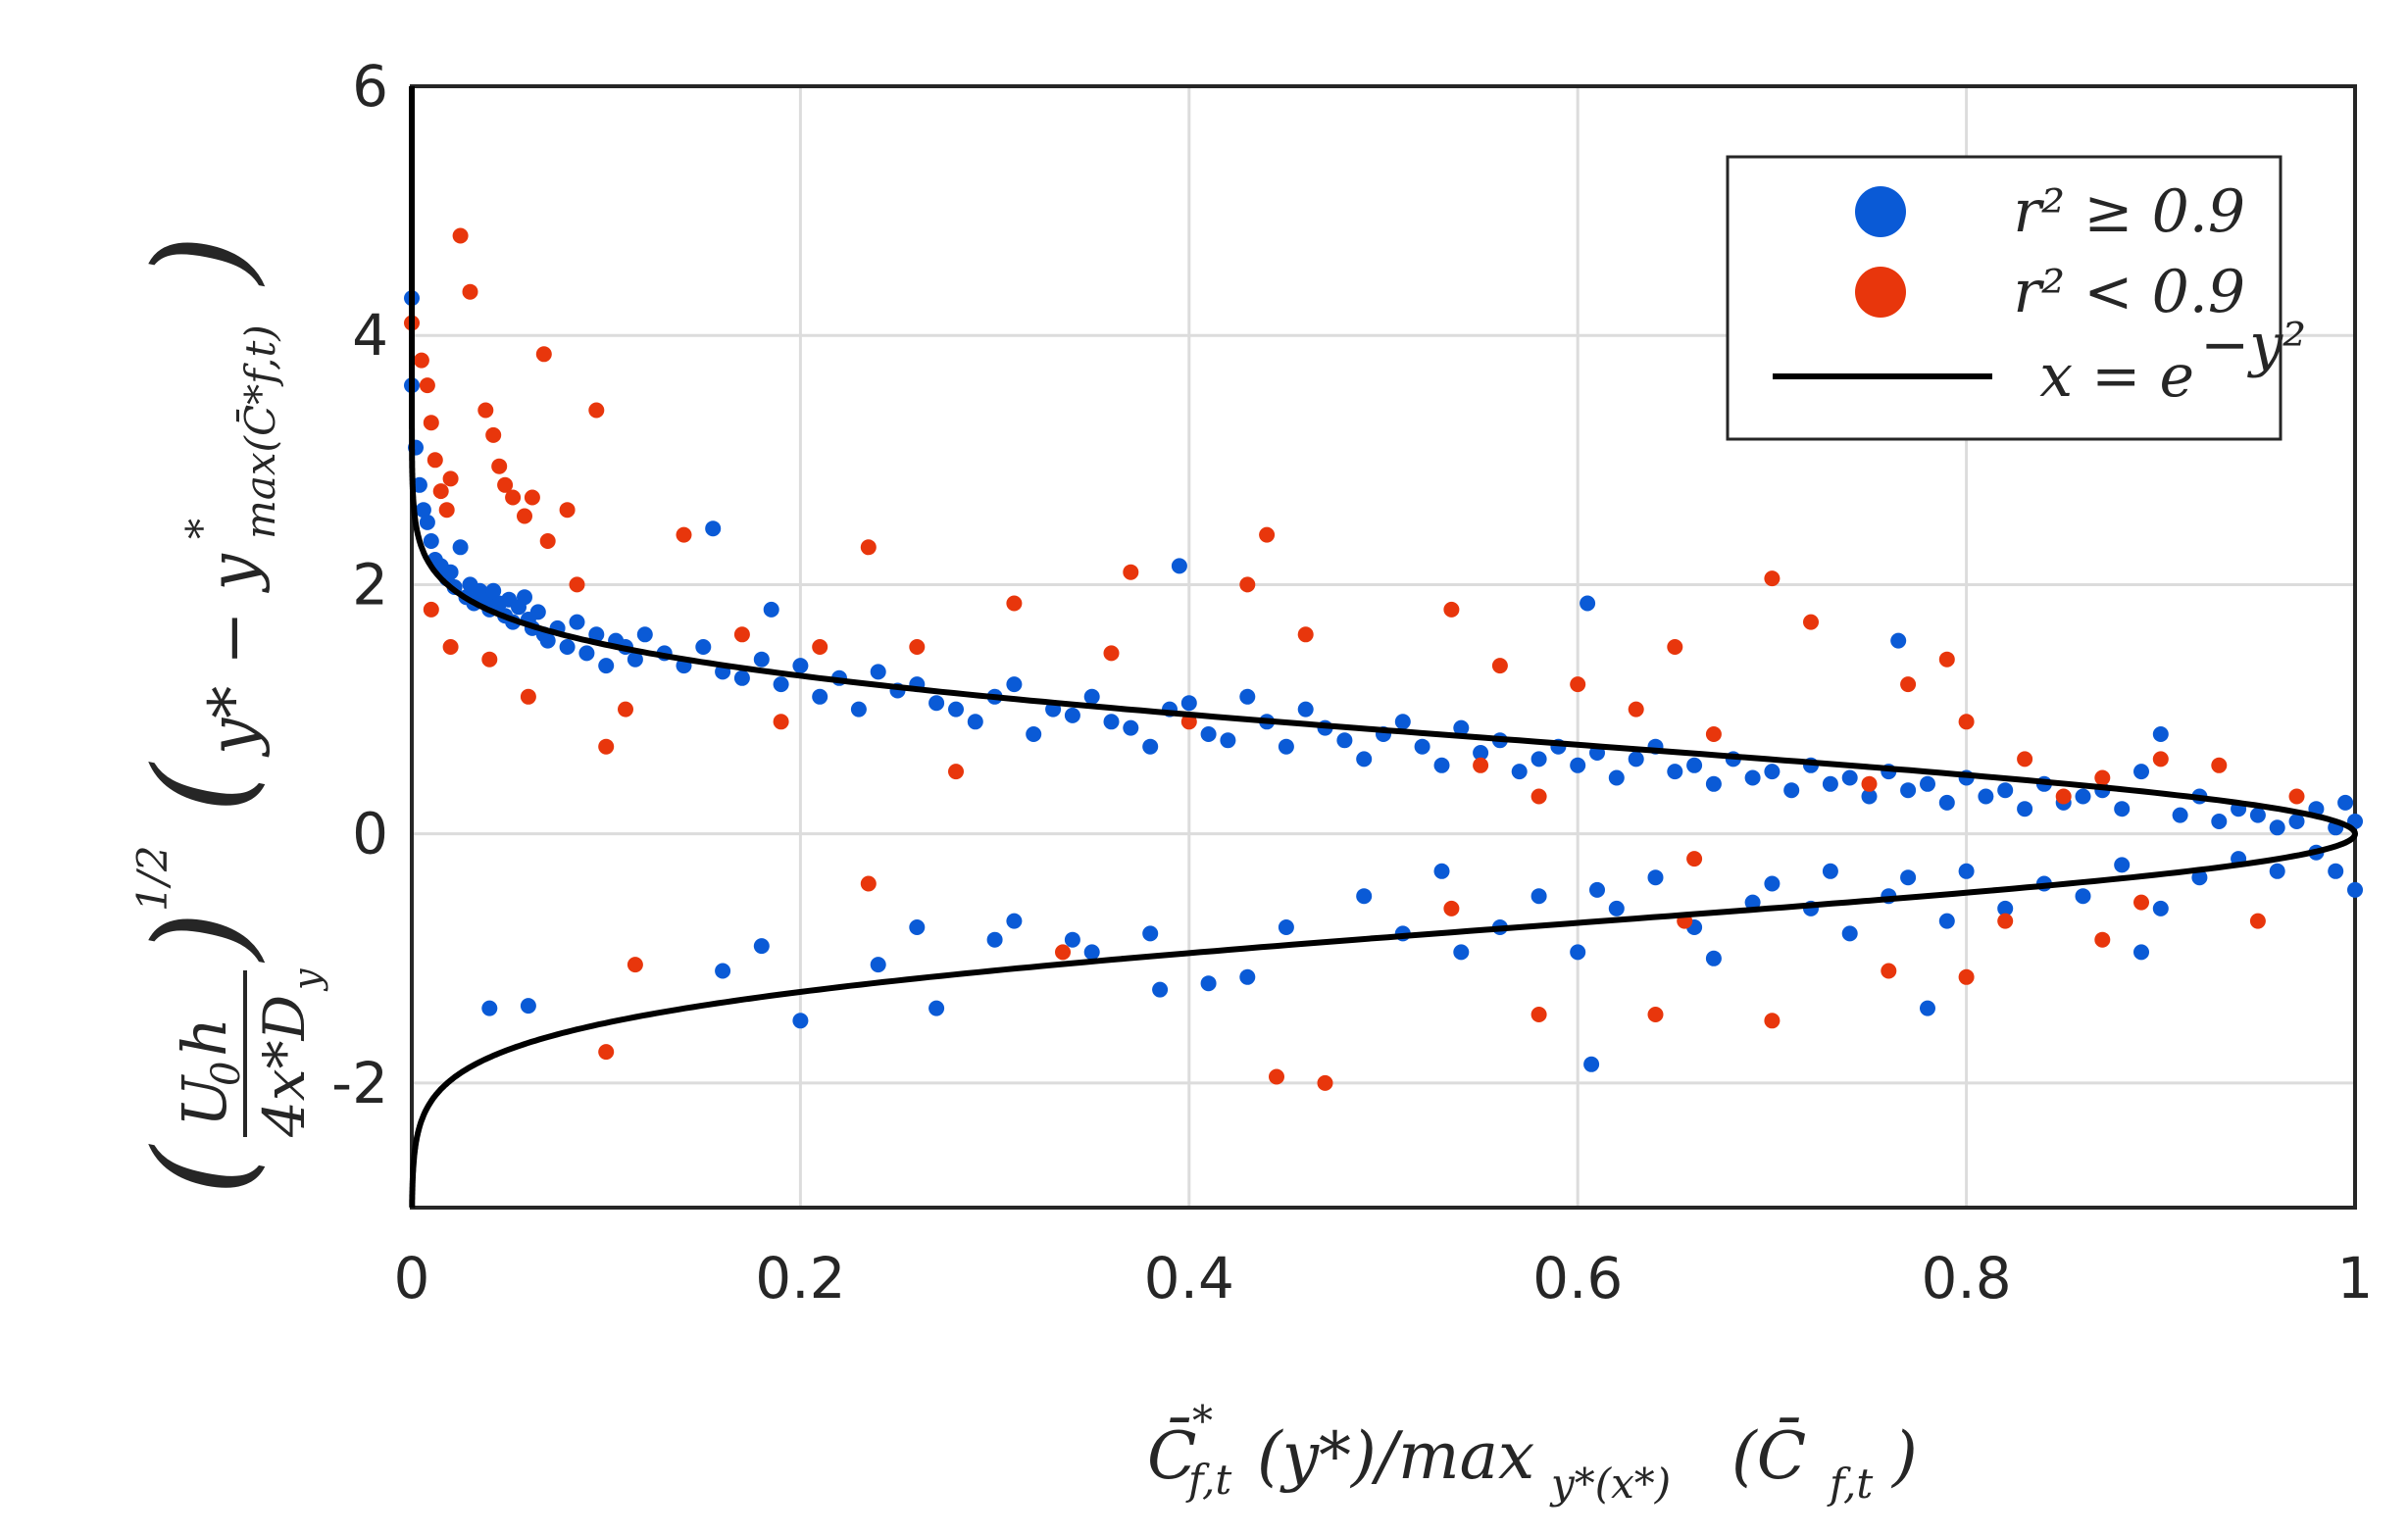  What do you see at coordinates (1577, 1279) in the screenshot?
I see `x-tick-label: 0.6` at bounding box center [1577, 1279].